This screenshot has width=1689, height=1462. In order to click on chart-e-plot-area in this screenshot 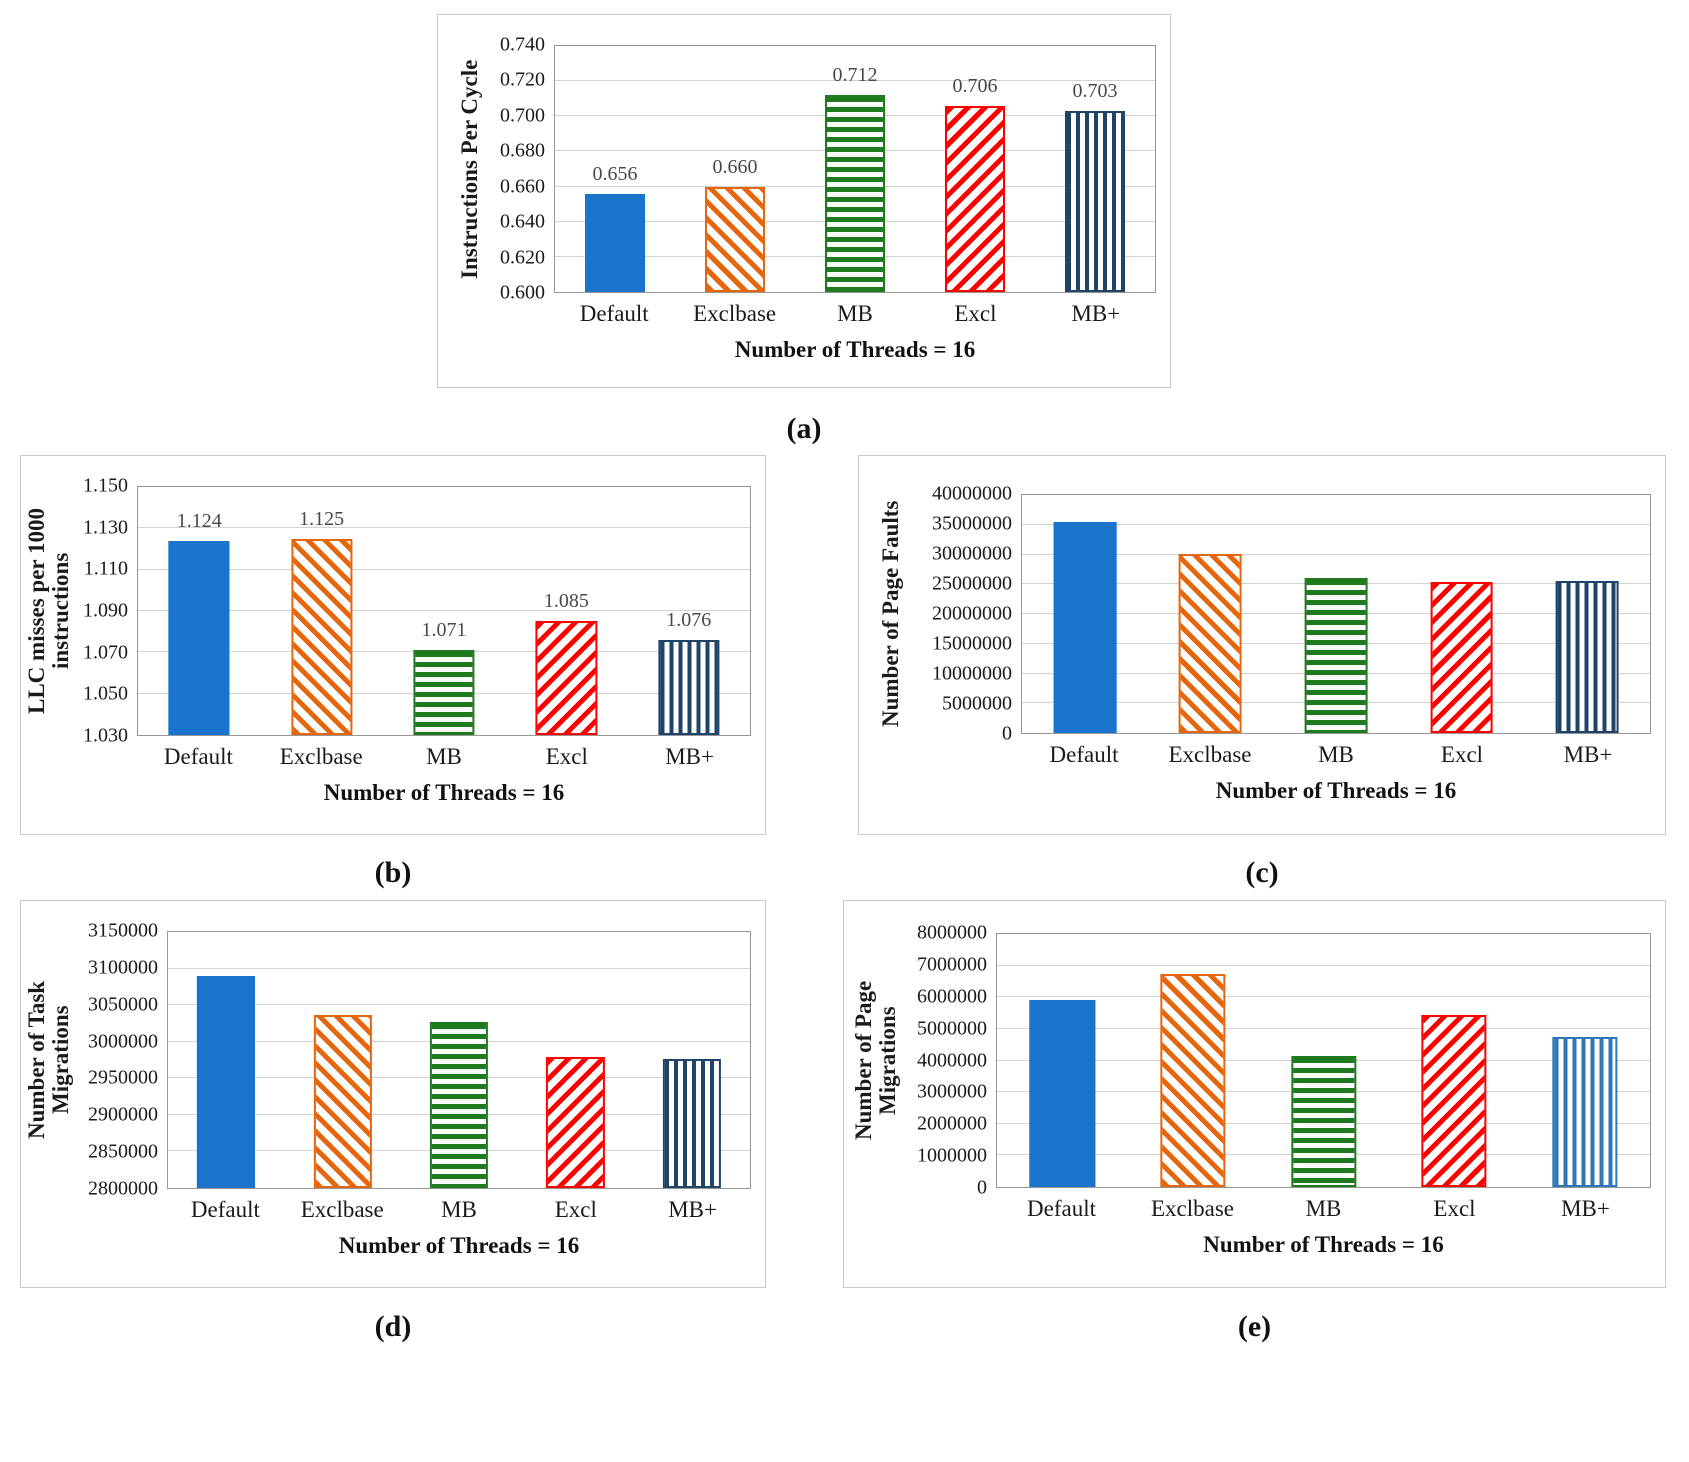, I will do `click(1323, 1060)`.